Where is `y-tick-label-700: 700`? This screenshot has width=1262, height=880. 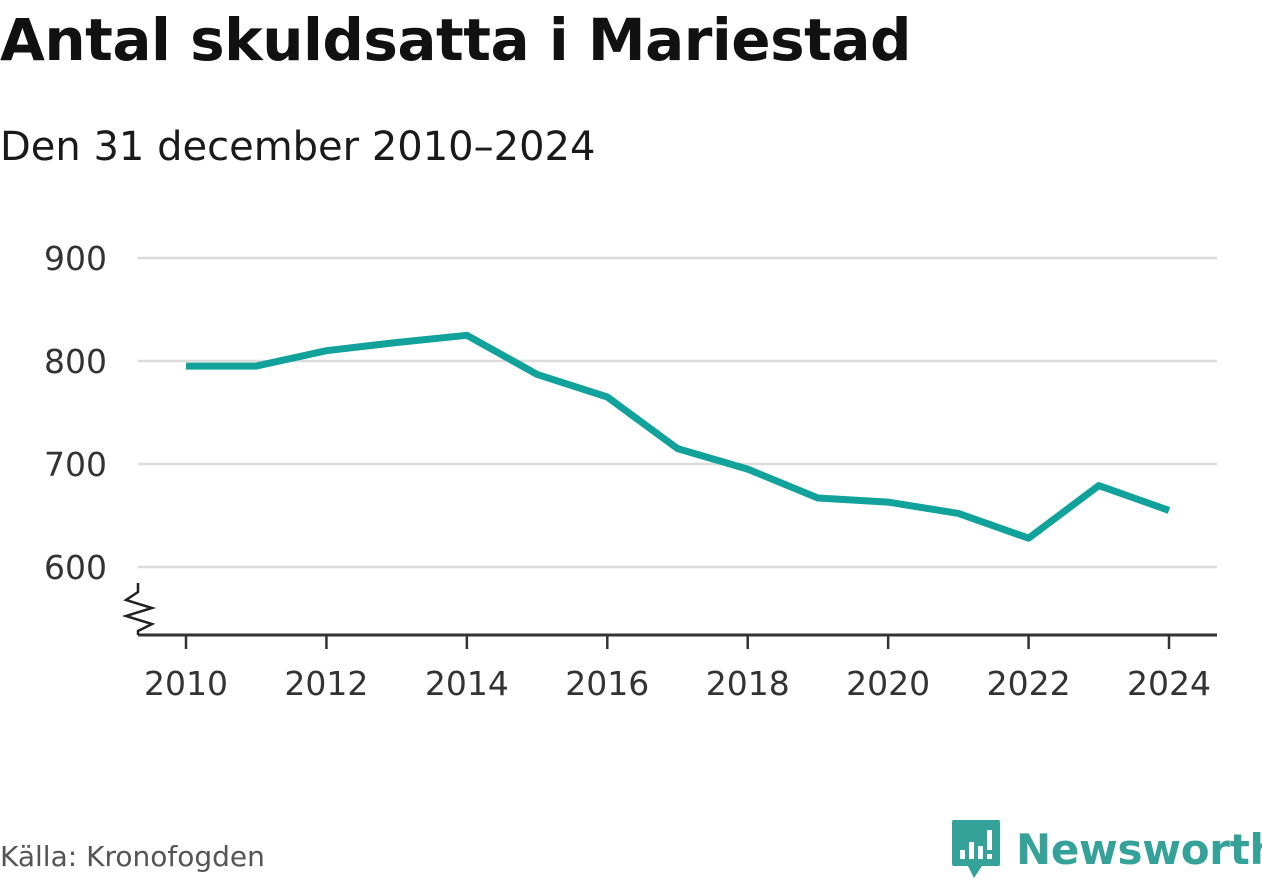 y-tick-label-700: 700 is located at coordinates (75, 464).